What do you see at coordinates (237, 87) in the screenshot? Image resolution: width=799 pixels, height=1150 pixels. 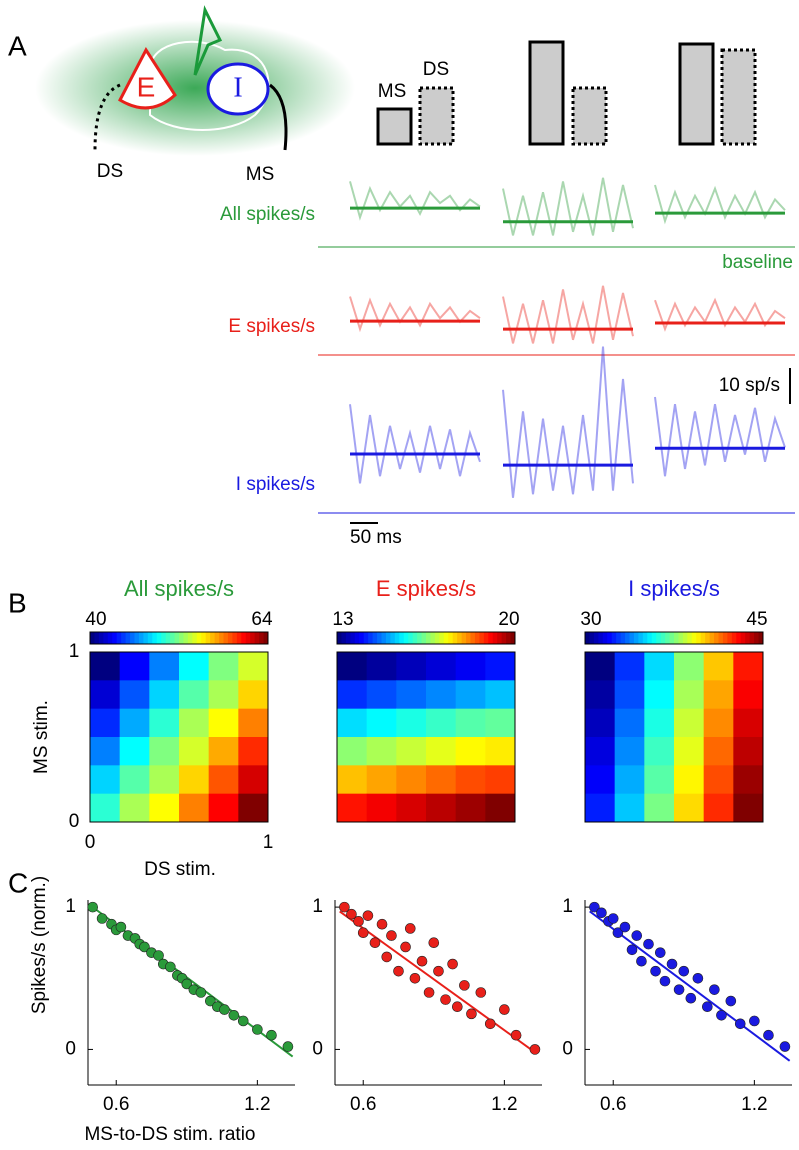 I see `i-label: I` at bounding box center [237, 87].